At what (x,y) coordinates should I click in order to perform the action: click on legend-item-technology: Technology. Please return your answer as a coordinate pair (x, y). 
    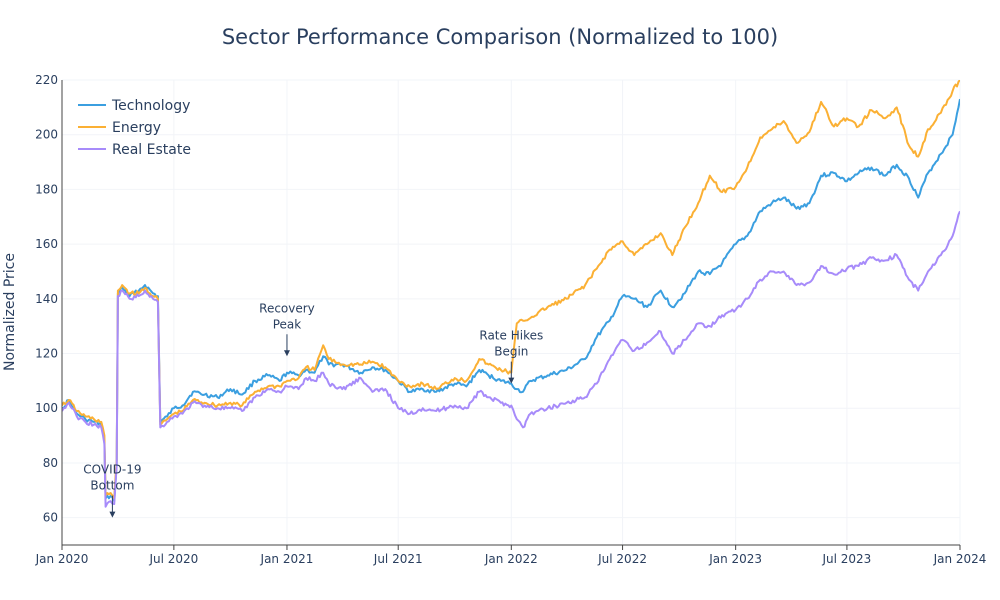
    Looking at the image, I should click on (134, 106).